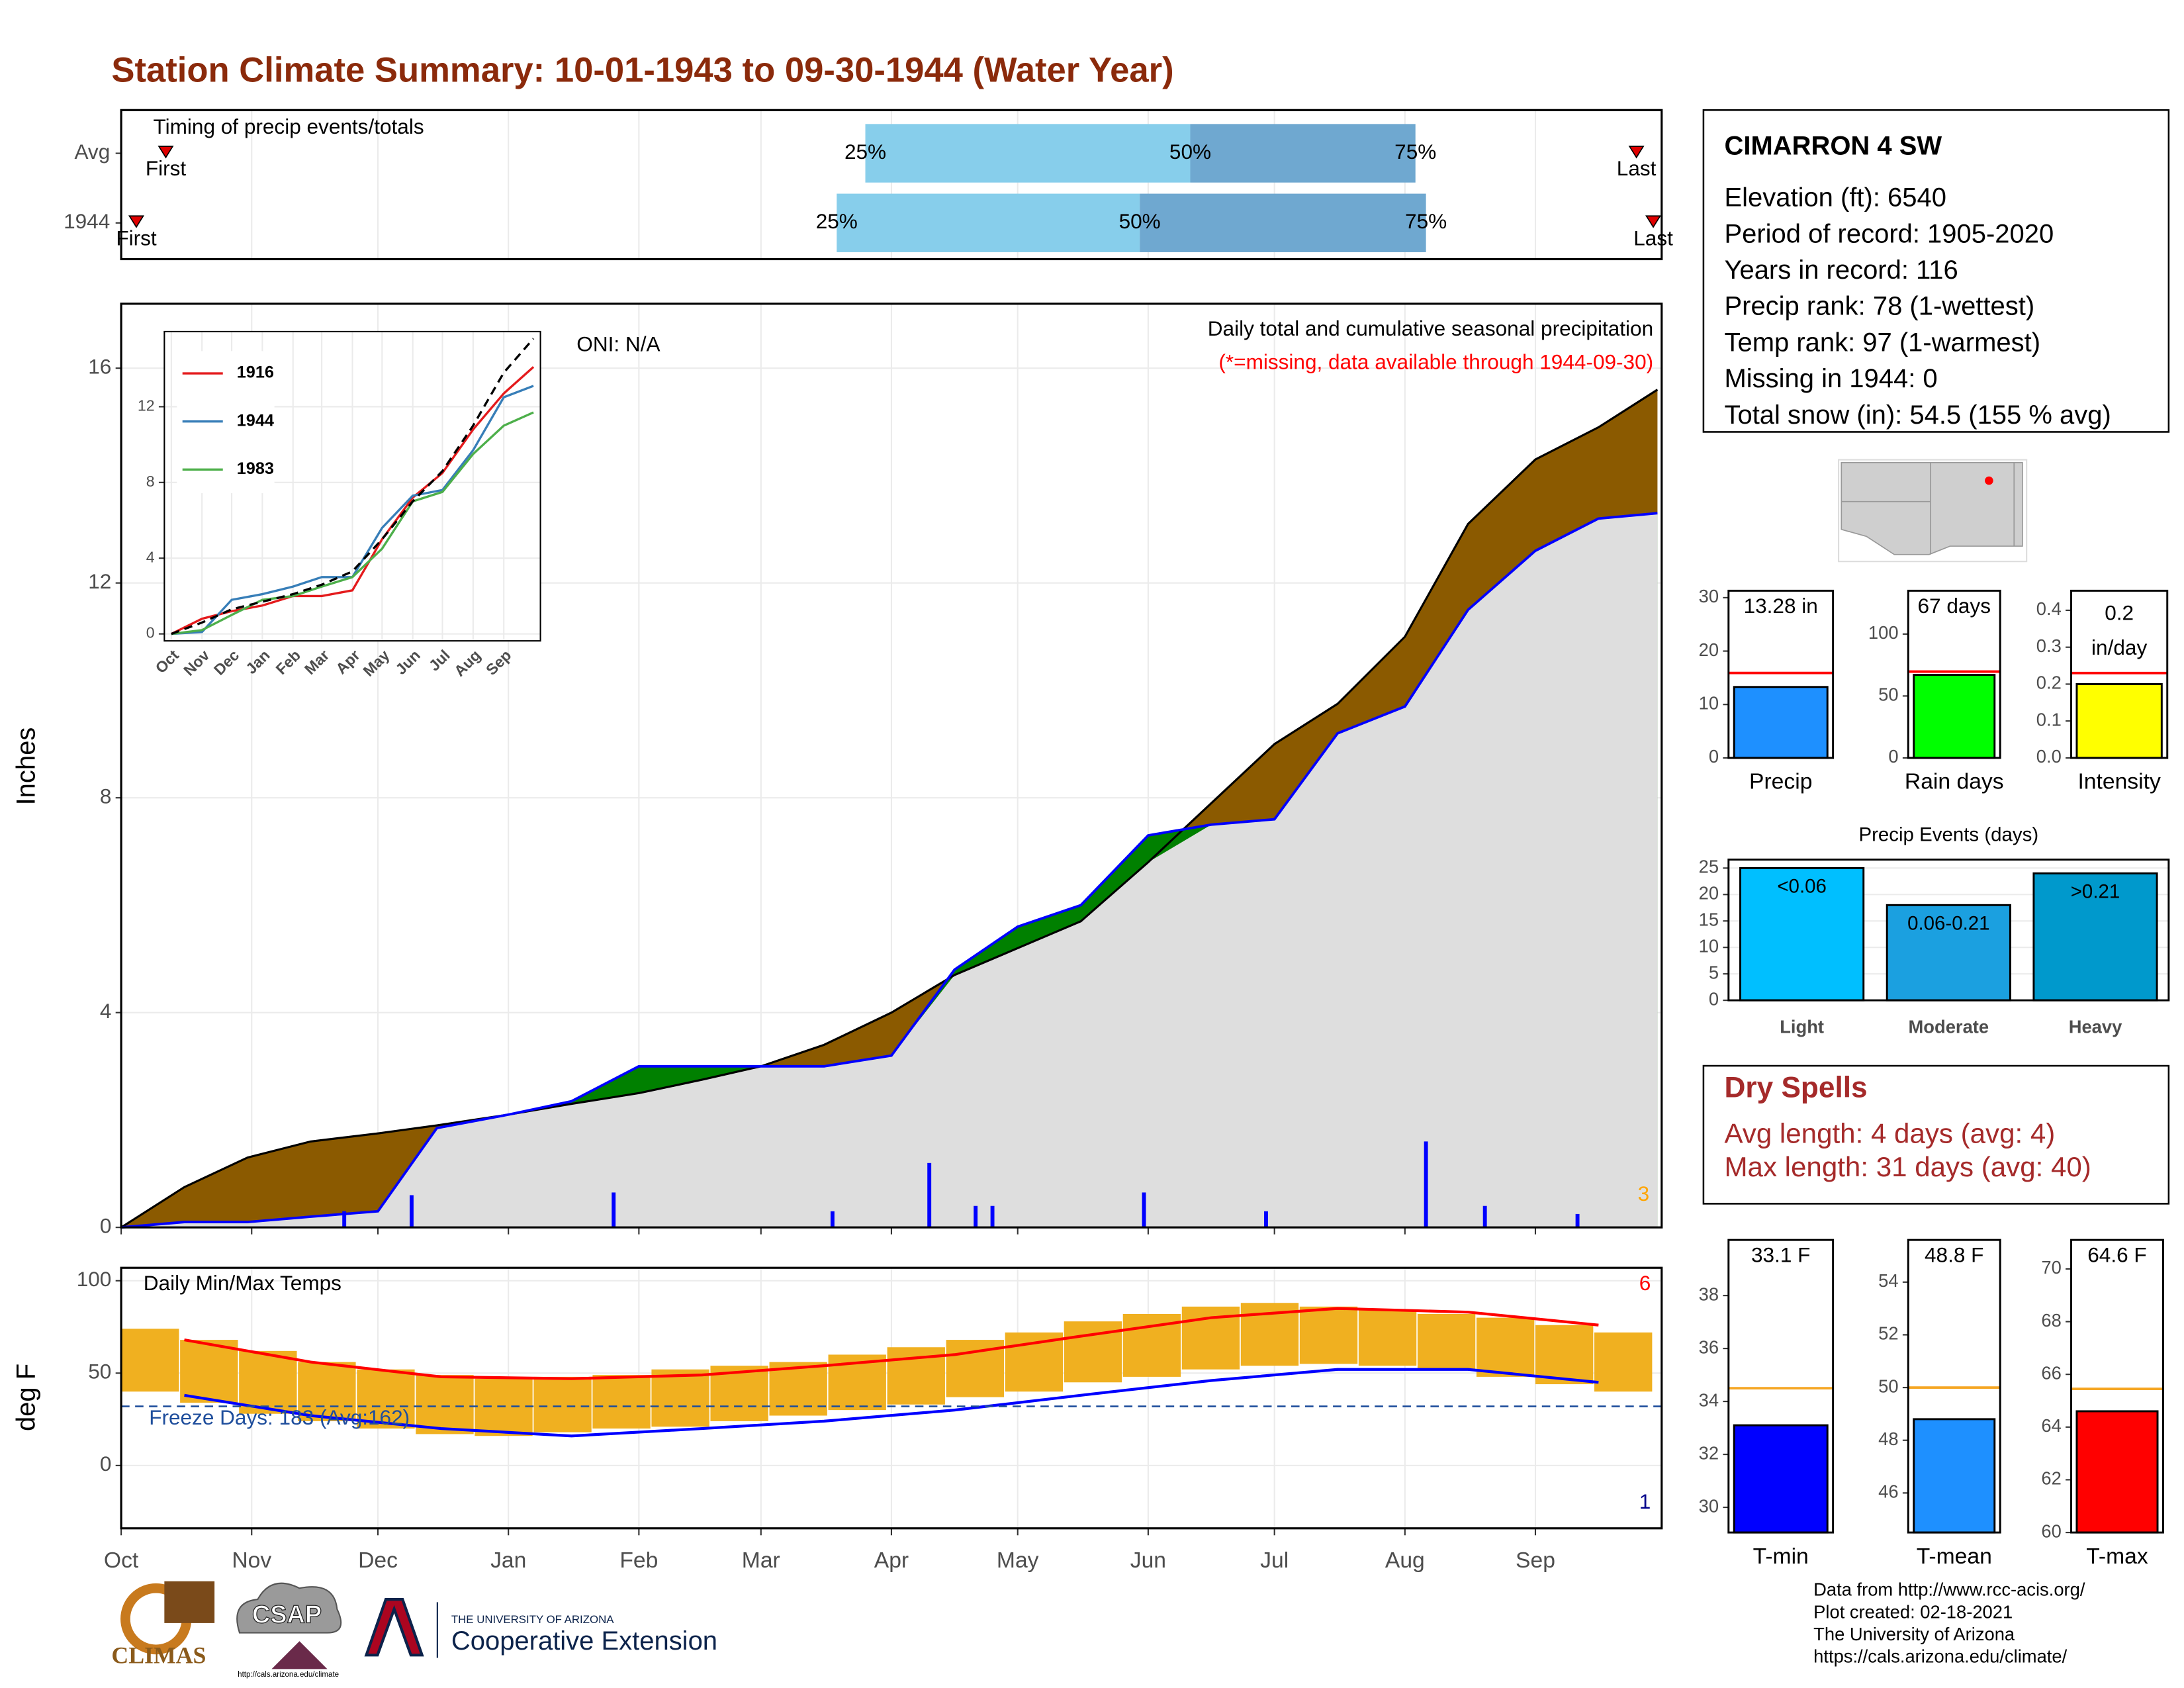 The height and width of the screenshot is (1688, 2184). I want to click on y-tick-label: 0.1, so click(2049, 719).